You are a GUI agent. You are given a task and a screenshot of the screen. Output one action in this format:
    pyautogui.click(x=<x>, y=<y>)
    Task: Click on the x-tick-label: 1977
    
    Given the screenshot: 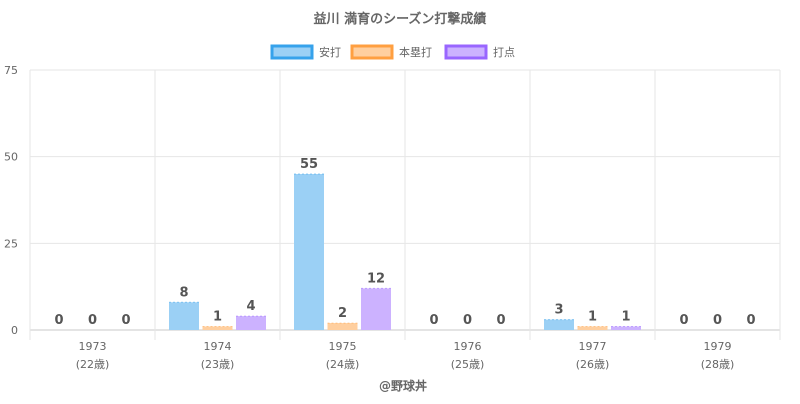 What is the action you would take?
    pyautogui.click(x=593, y=346)
    